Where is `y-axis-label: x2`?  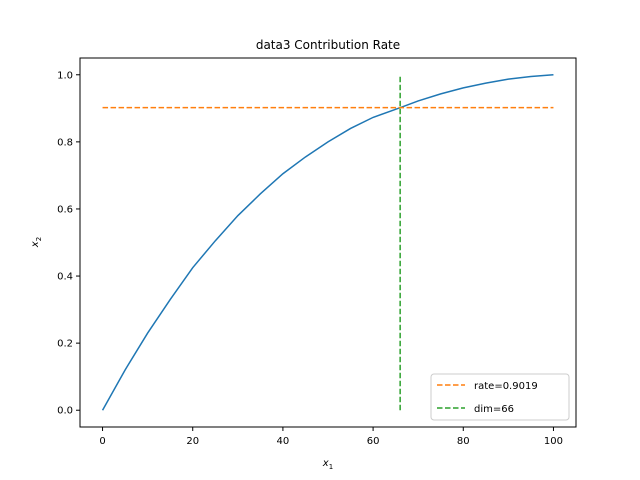
y-axis-label: x2 is located at coordinates (36, 242).